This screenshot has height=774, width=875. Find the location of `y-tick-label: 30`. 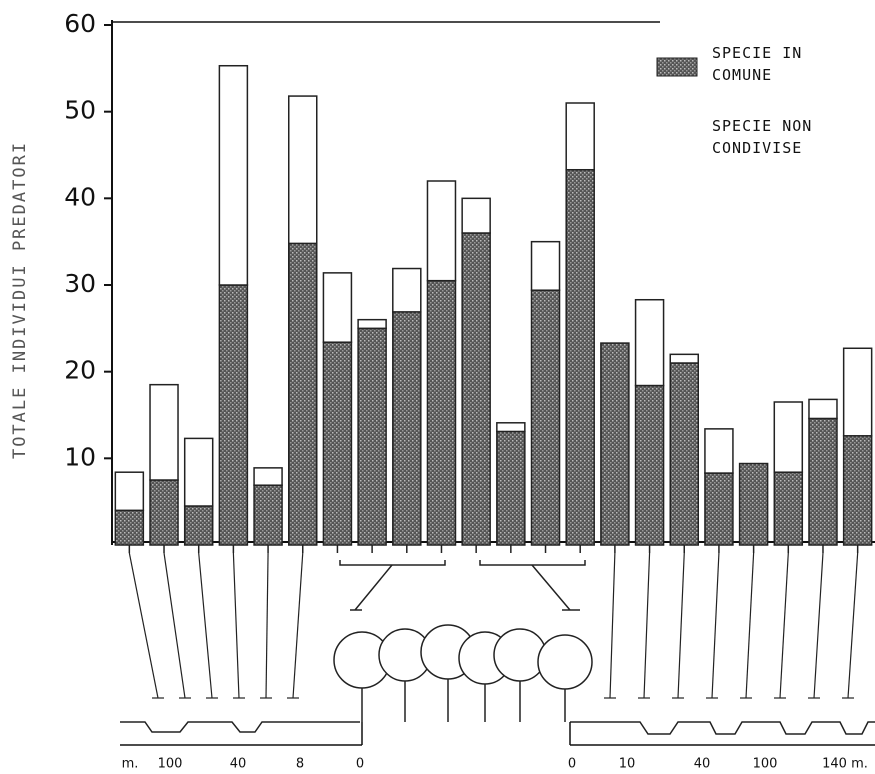

y-tick-label: 30 is located at coordinates (80, 283).